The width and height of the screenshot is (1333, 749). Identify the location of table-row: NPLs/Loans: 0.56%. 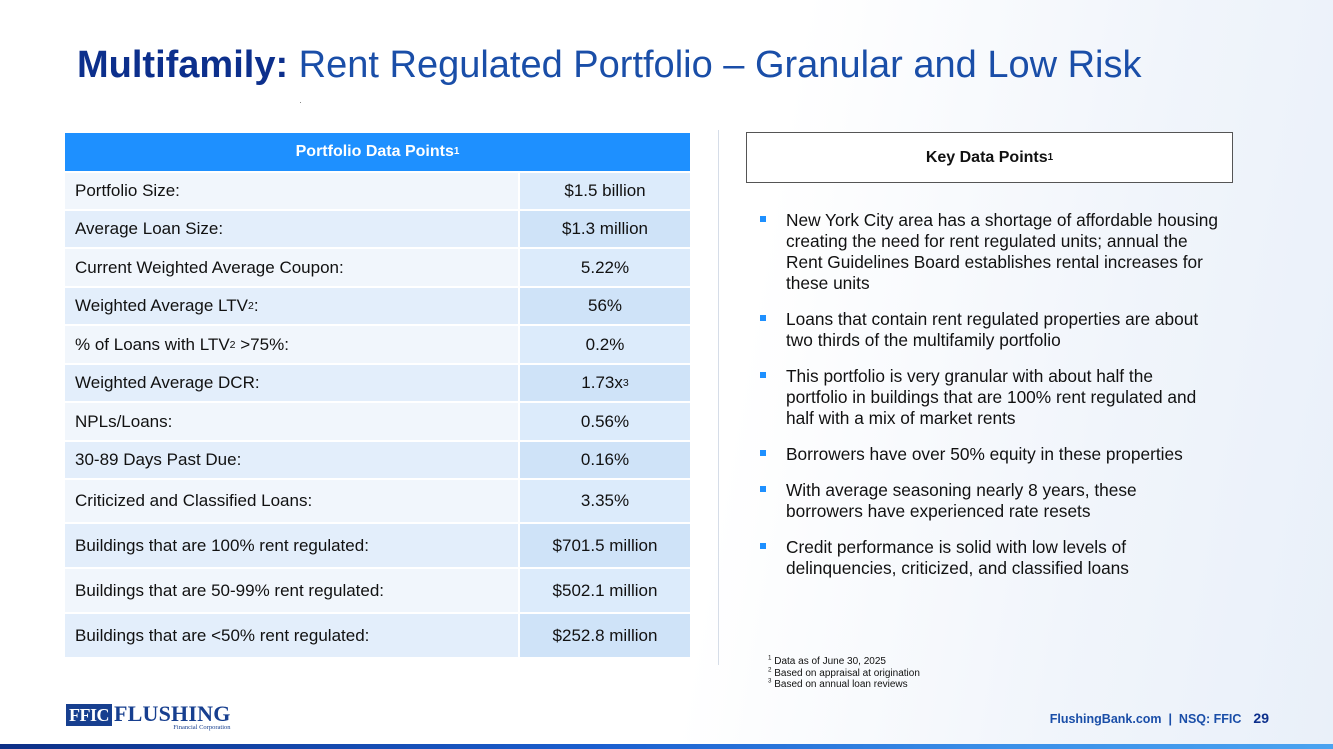
(377, 420).